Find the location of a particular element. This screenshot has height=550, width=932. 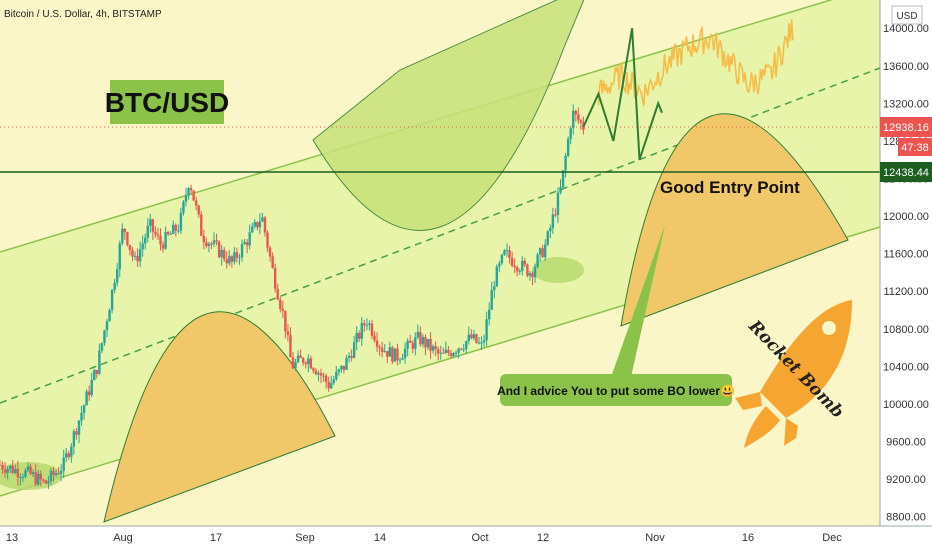

y-tick-label: 13600.00 is located at coordinates (906, 67).